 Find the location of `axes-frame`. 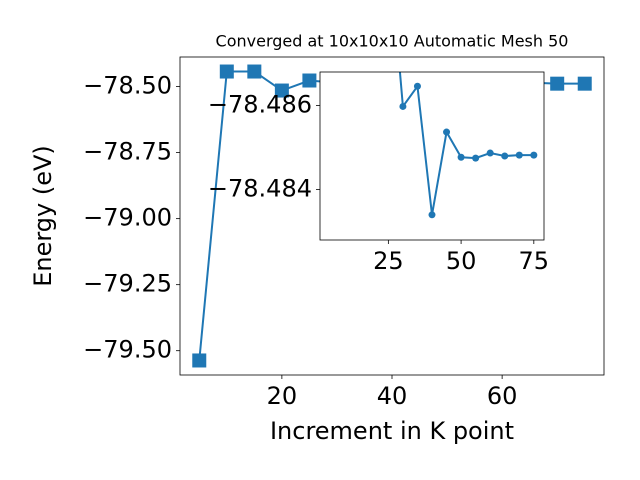

axes-frame is located at coordinates (432, 156).